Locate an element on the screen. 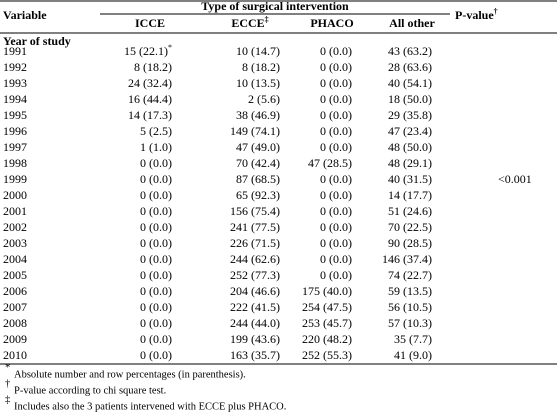 Image resolution: width=557 pixels, height=412 pixels. column-header: ECCE‡ is located at coordinates (249, 22).